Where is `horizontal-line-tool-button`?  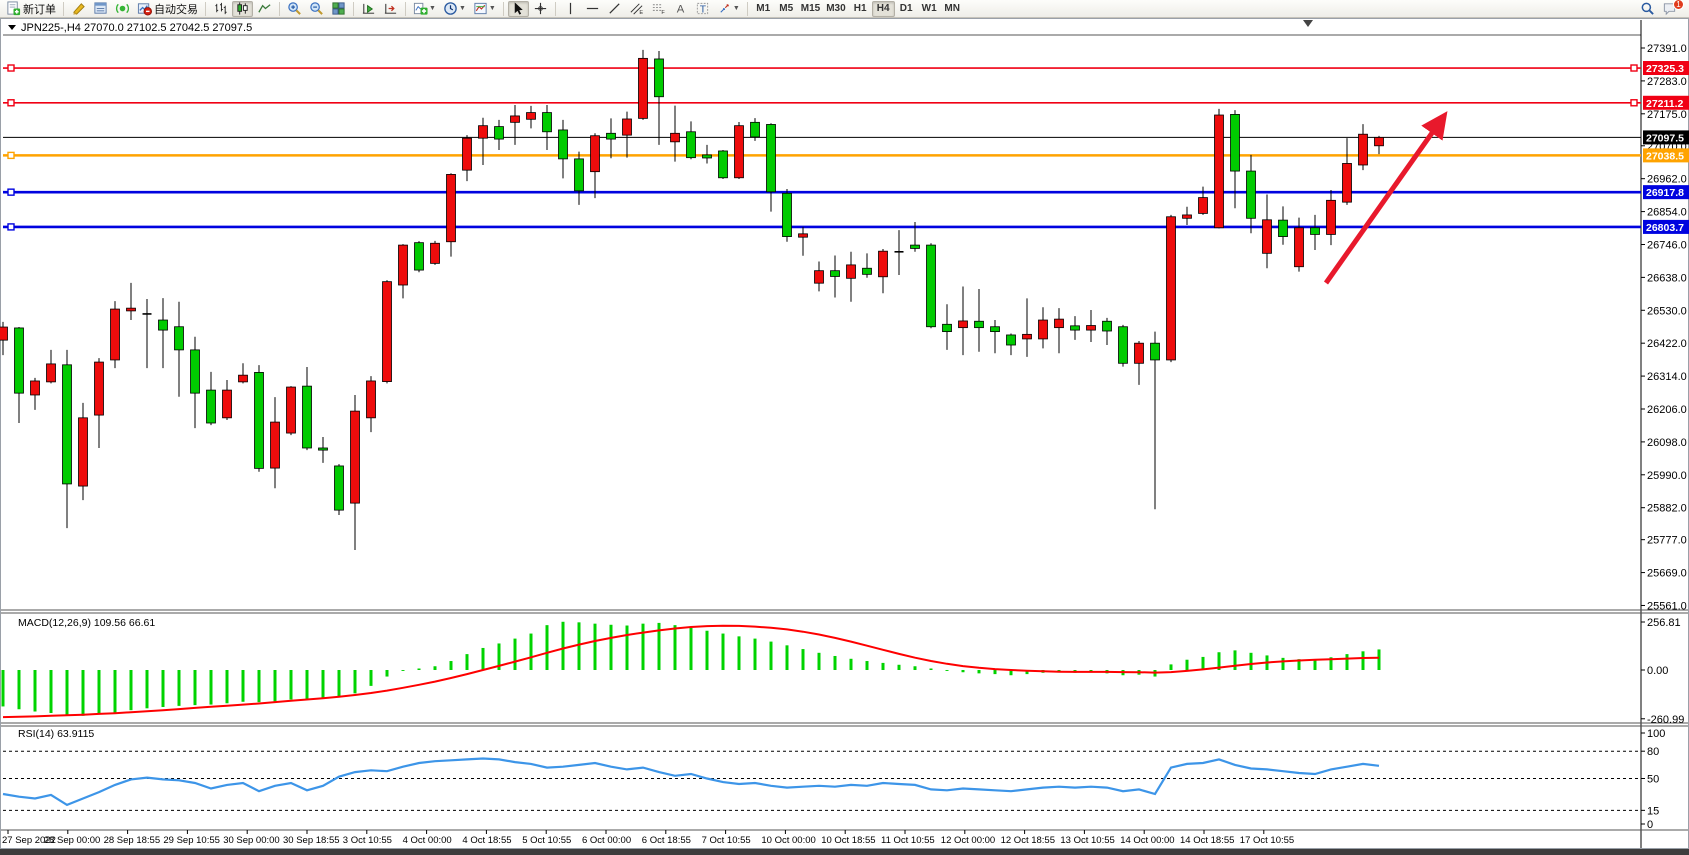 horizontal-line-tool-button is located at coordinates (592, 9).